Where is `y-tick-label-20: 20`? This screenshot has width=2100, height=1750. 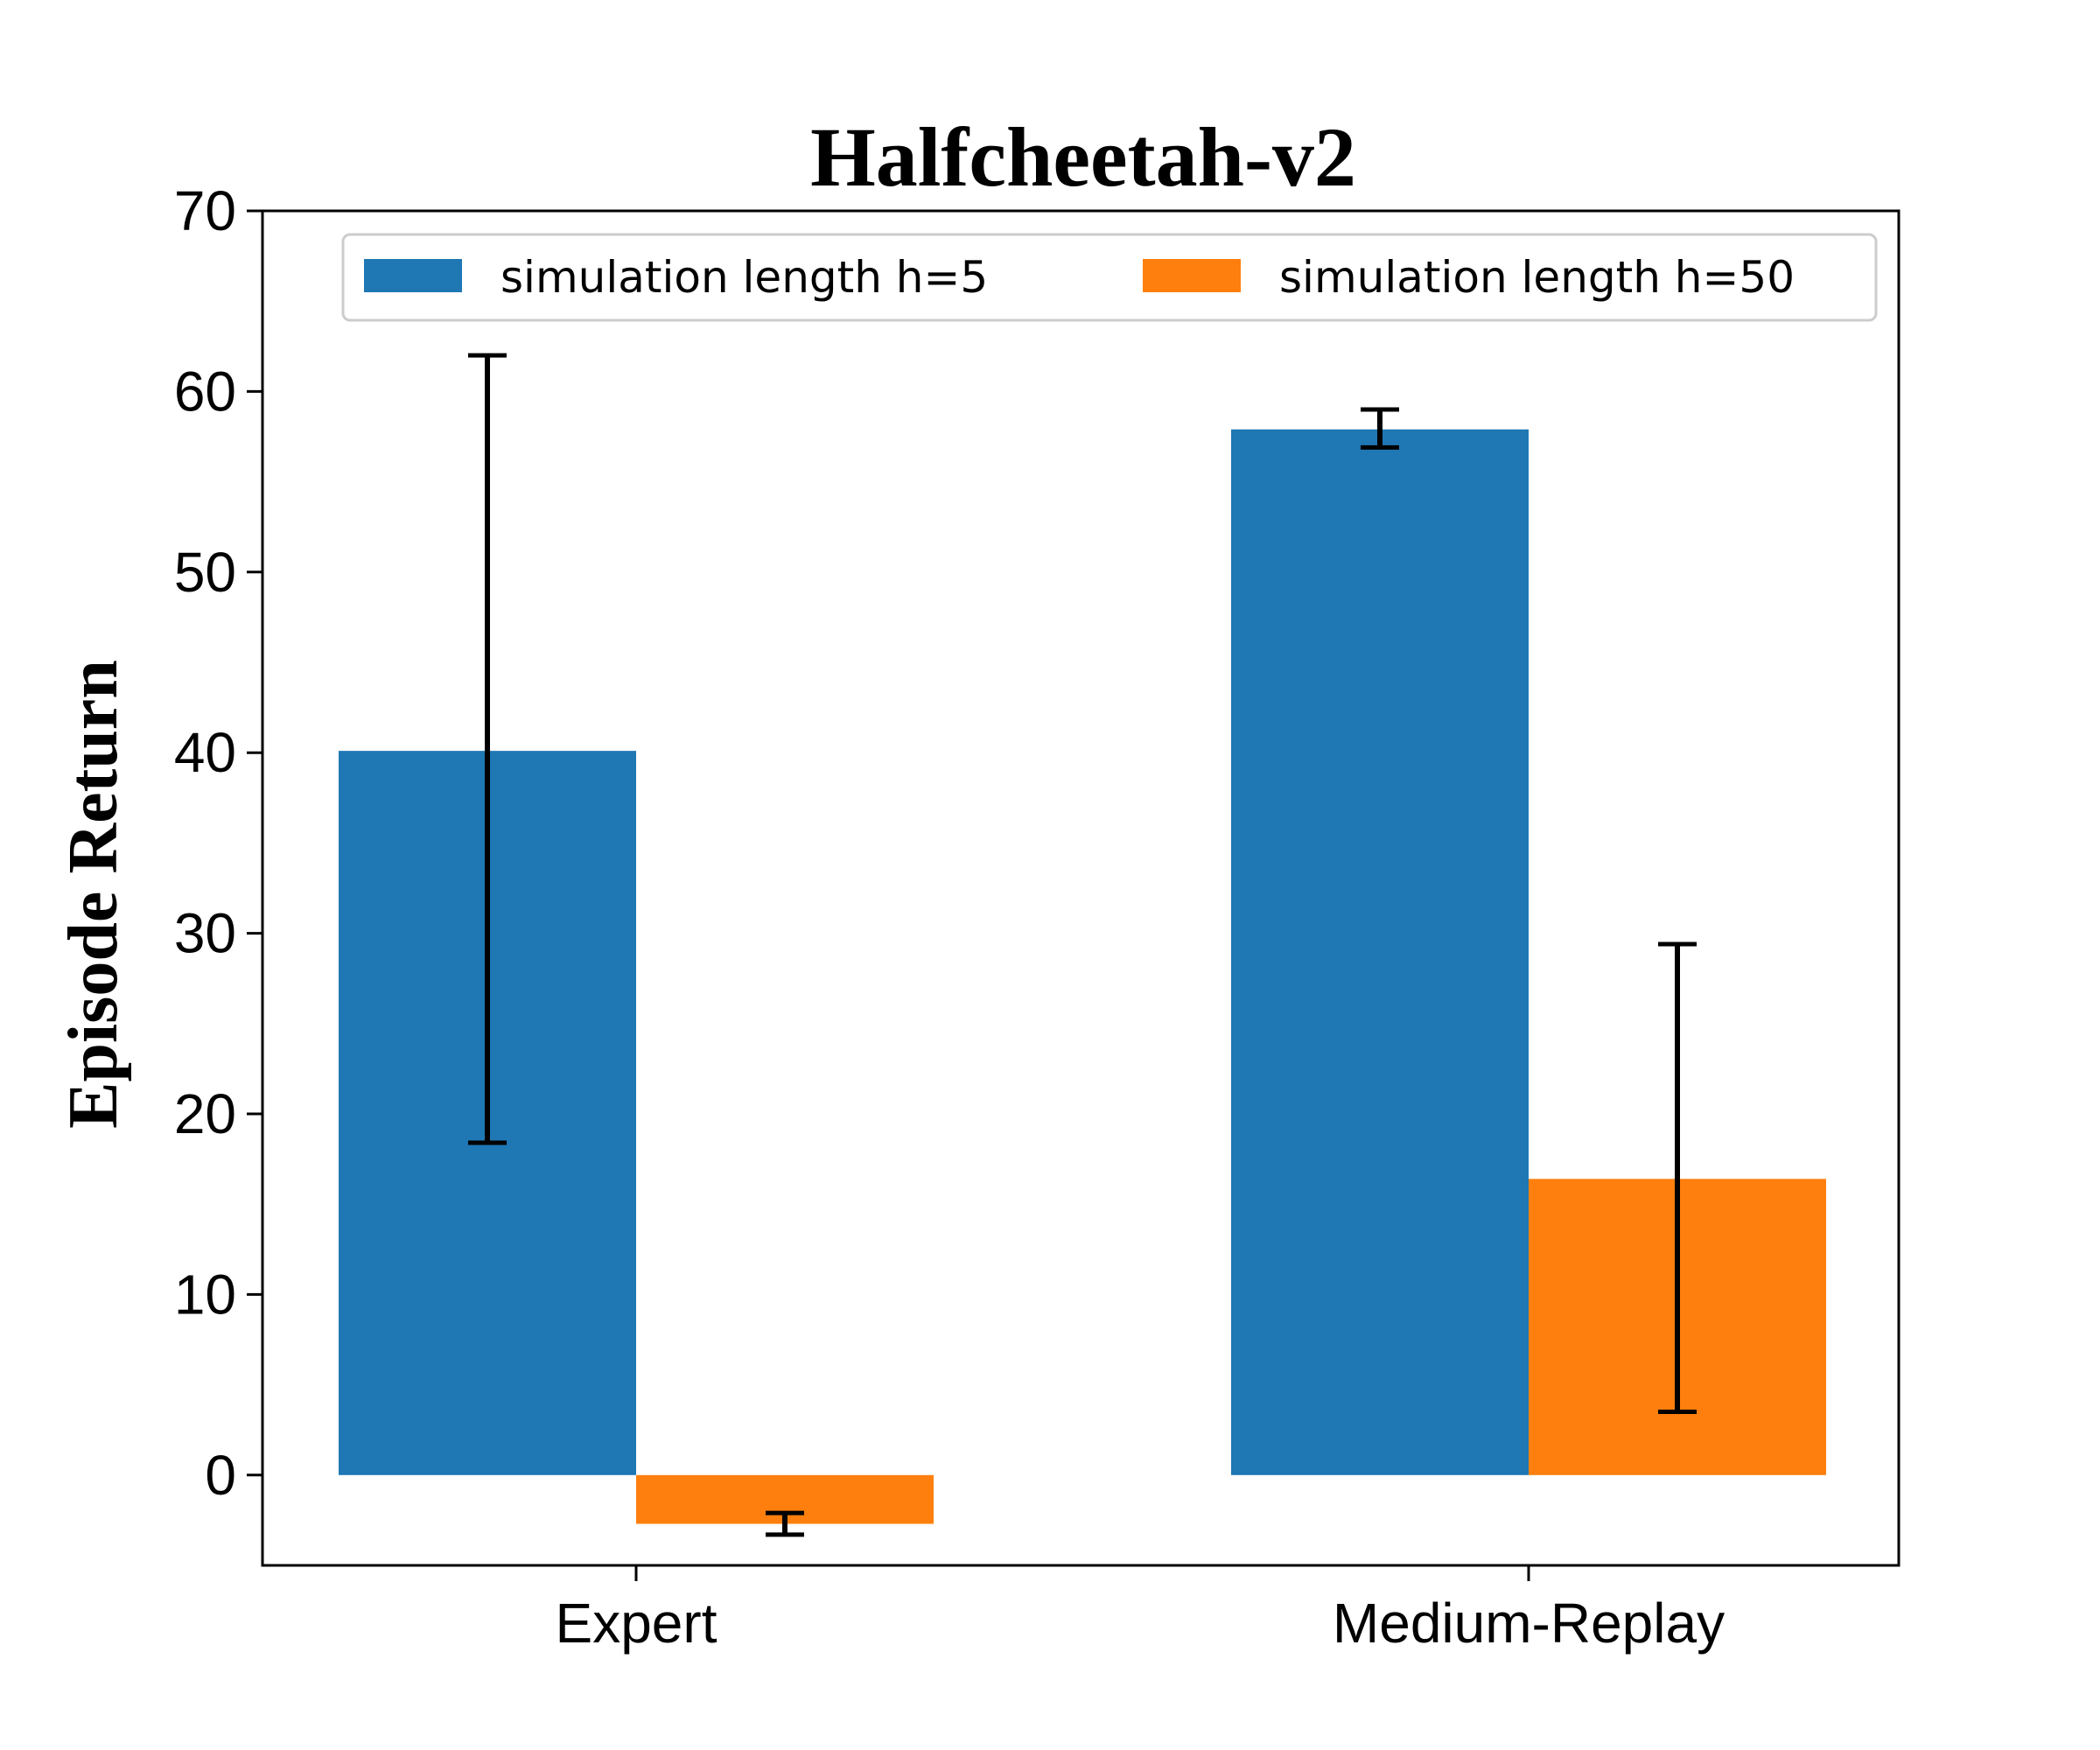 y-tick-label-20: 20 is located at coordinates (205, 1113).